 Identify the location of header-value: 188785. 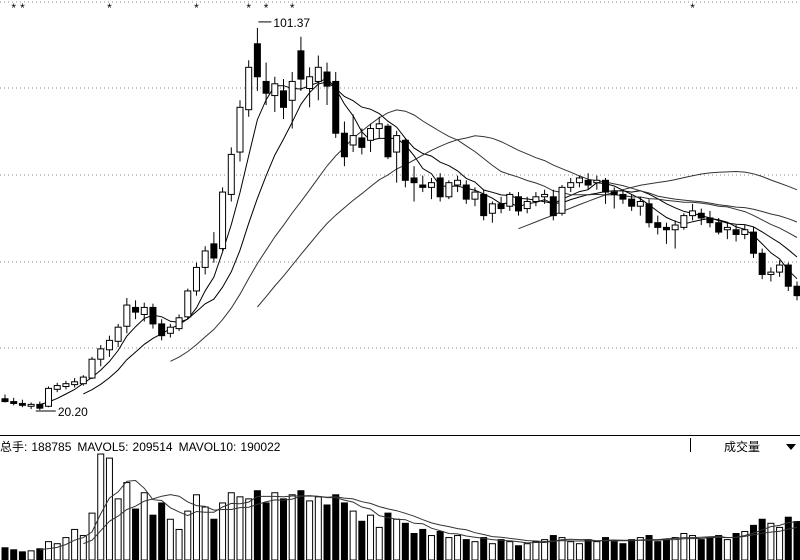
(51, 447).